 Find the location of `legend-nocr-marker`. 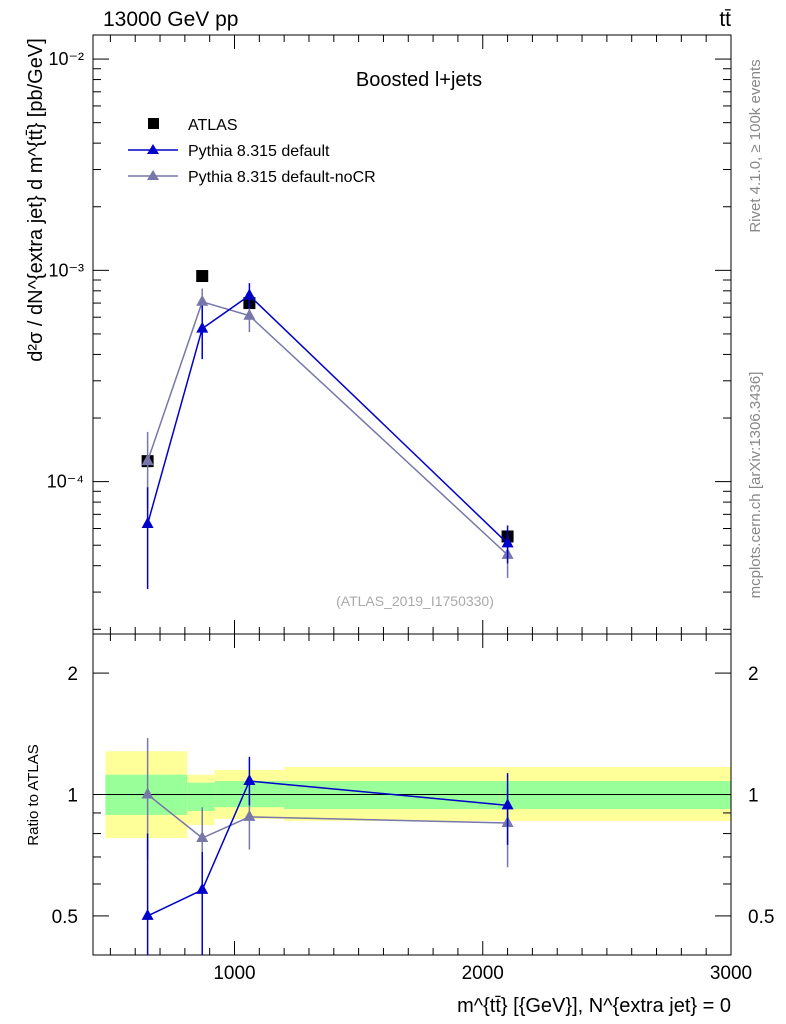

legend-nocr-marker is located at coordinates (153, 175).